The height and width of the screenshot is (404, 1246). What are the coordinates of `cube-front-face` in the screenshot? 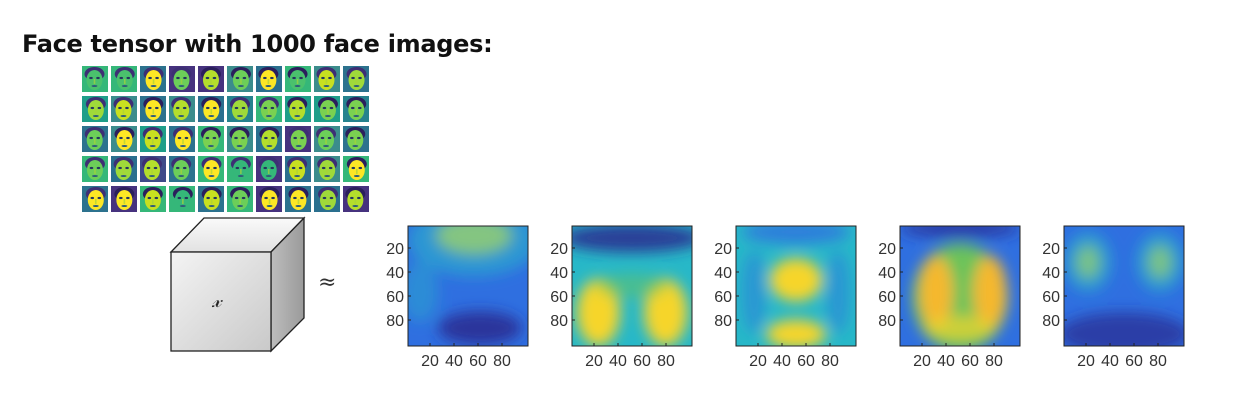 It's located at (221, 301).